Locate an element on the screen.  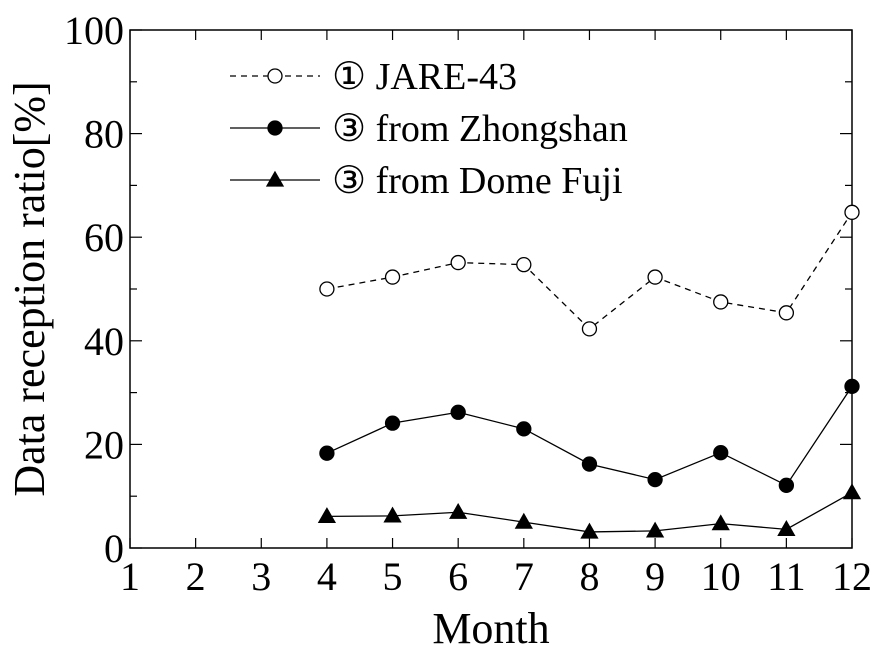
y-tick-label: 100 is located at coordinates (94, 30).